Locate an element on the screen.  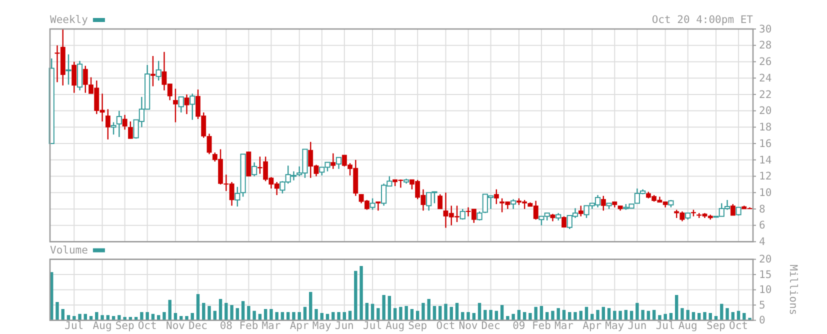
y-tick-label: 15 is located at coordinates (765, 274).